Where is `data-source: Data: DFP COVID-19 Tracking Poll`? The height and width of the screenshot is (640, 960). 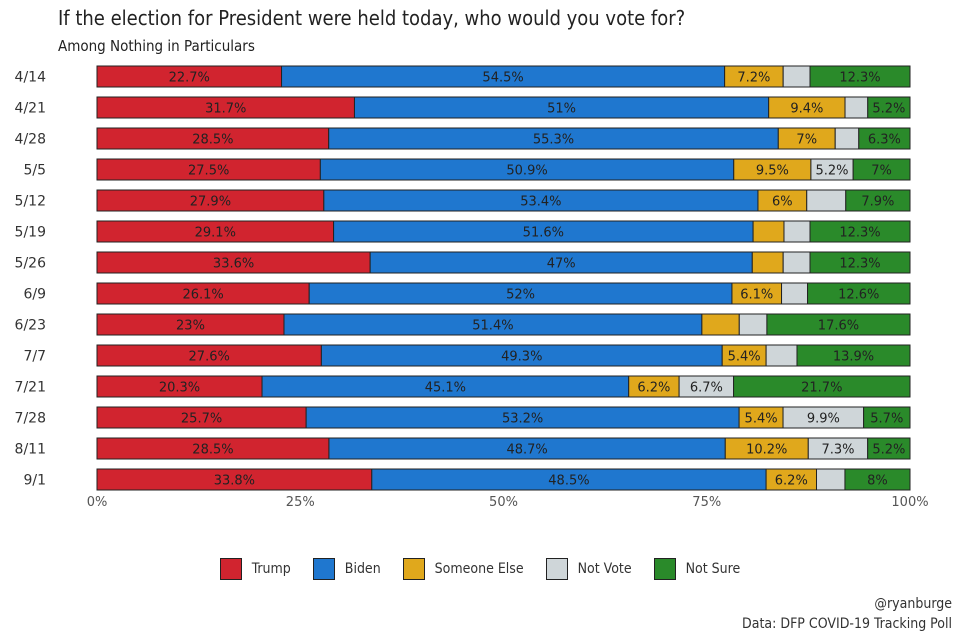
data-source: Data: DFP COVID-19 Tracking Poll is located at coordinates (847, 624).